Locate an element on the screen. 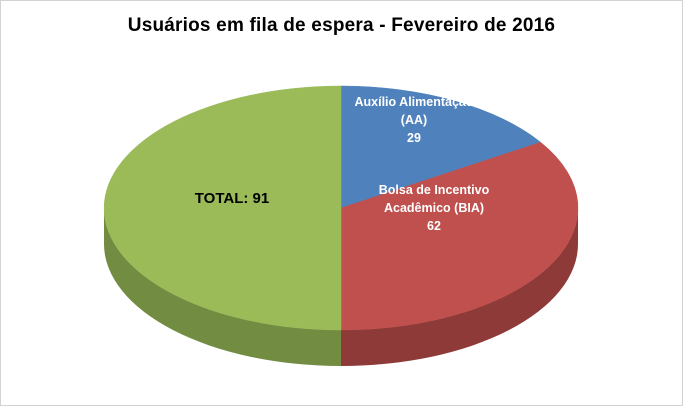  pie-label-1: Bolsa de Incentivo Acadêmico (BIA) 62 is located at coordinates (434, 208).